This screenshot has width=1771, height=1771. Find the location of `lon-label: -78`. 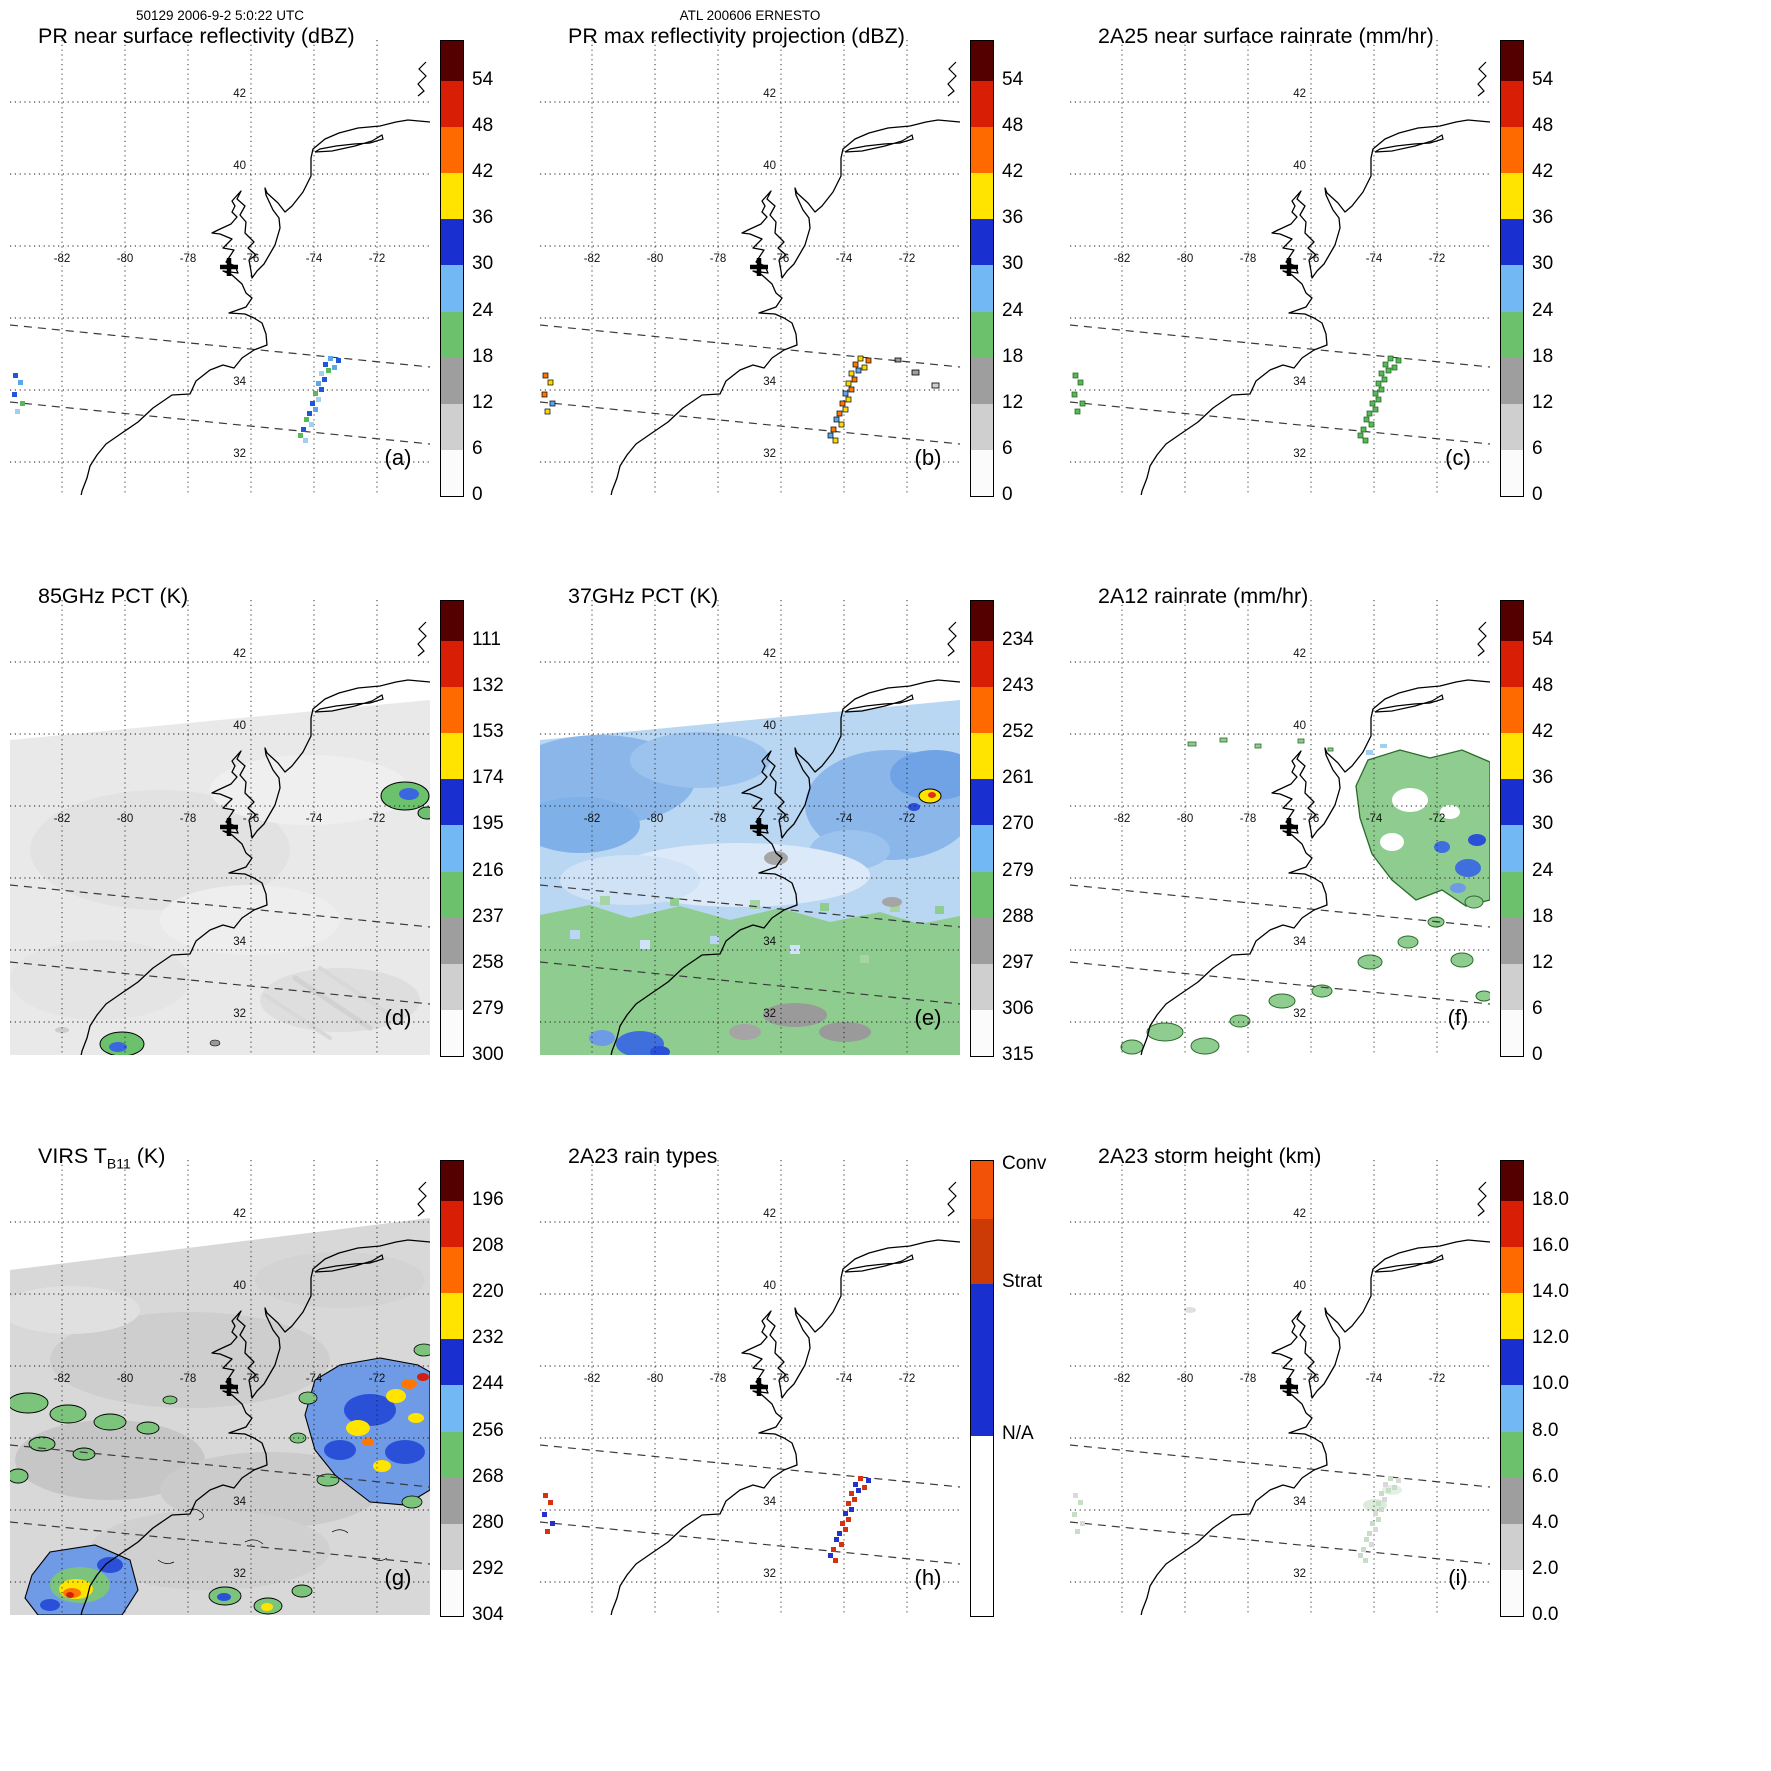

lon-label: -78 is located at coordinates (718, 1379).